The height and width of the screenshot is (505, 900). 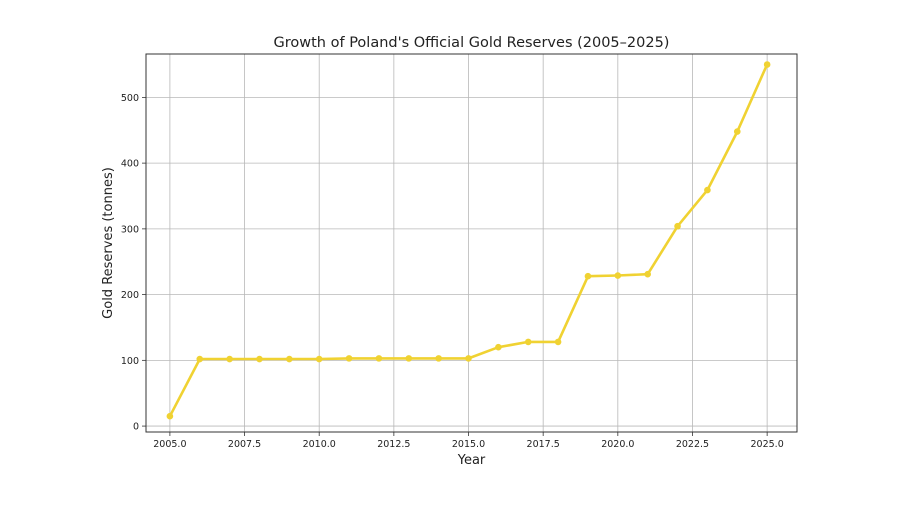 What do you see at coordinates (130, 361) in the screenshot?
I see `y-tick-label: 100` at bounding box center [130, 361].